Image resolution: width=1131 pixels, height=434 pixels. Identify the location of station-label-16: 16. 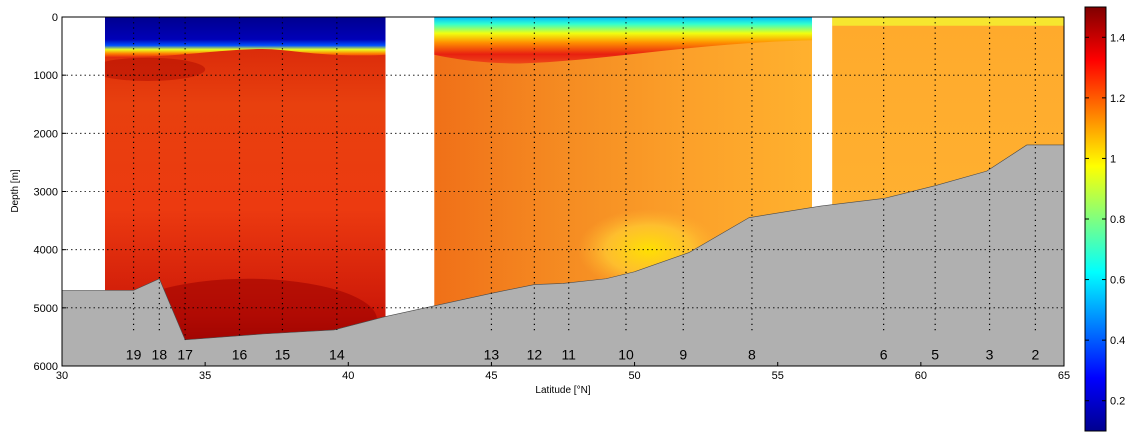
(240, 354).